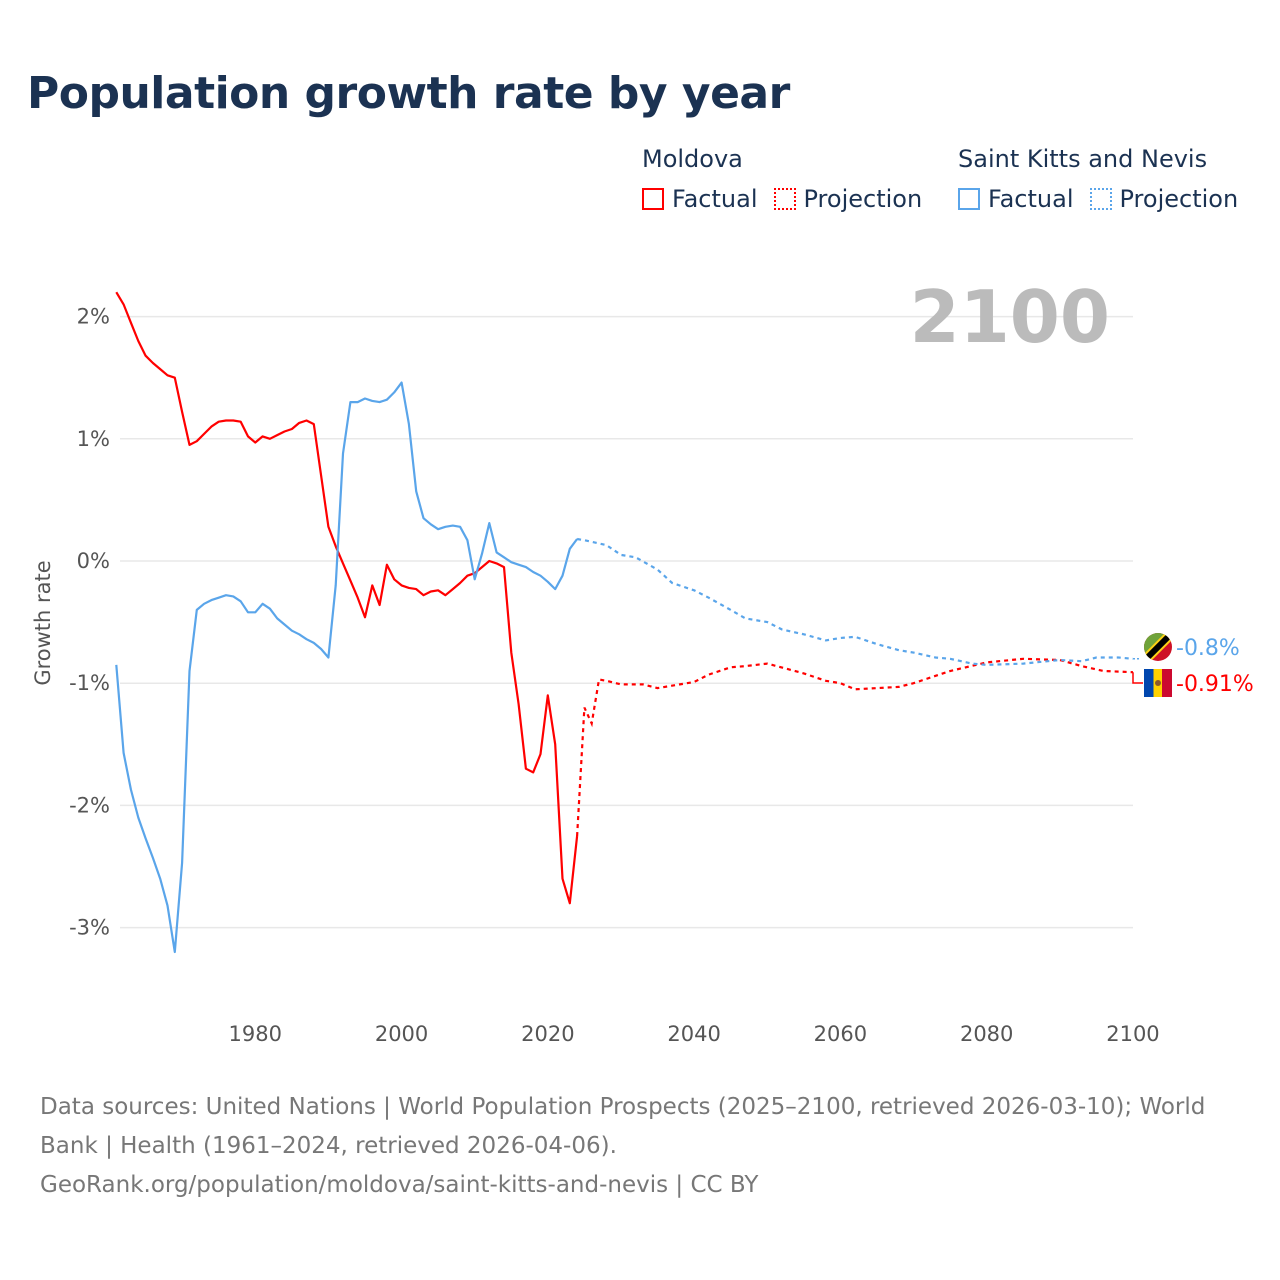  Describe the element at coordinates (547, 1034) in the screenshot. I see `x-tick-label: 2020` at that location.